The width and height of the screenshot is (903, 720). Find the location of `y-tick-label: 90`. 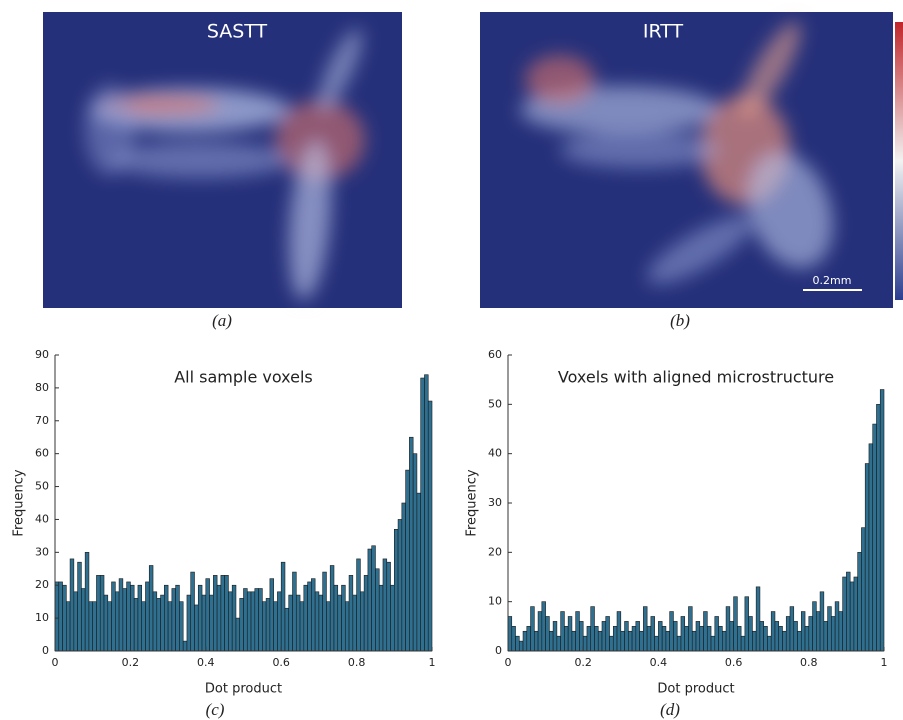

y-tick-label: 90 is located at coordinates (42, 354).